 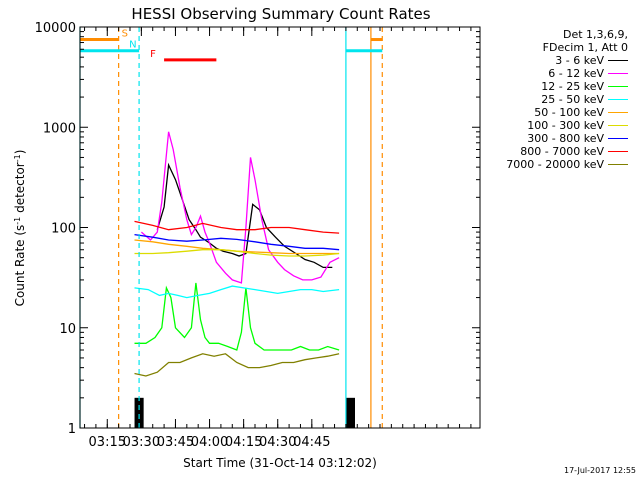 What do you see at coordinates (572, 99) in the screenshot?
I see `legend-entry-label: 25 - 50 keV` at bounding box center [572, 99].